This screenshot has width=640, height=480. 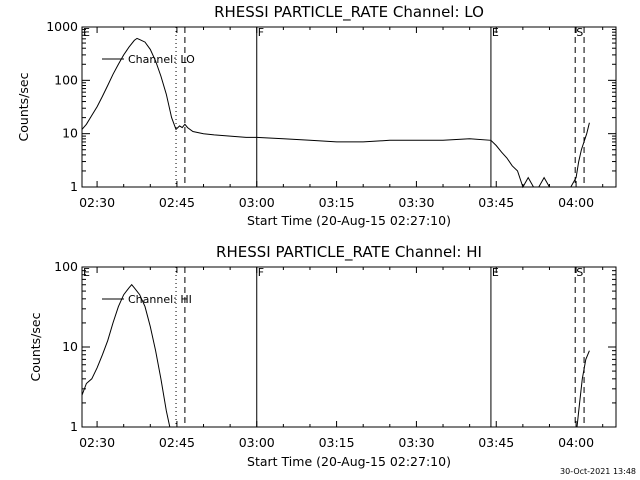 I want to click on chart-title: RHESSI PARTICLE_RATE Channel: LO, so click(x=349, y=12).